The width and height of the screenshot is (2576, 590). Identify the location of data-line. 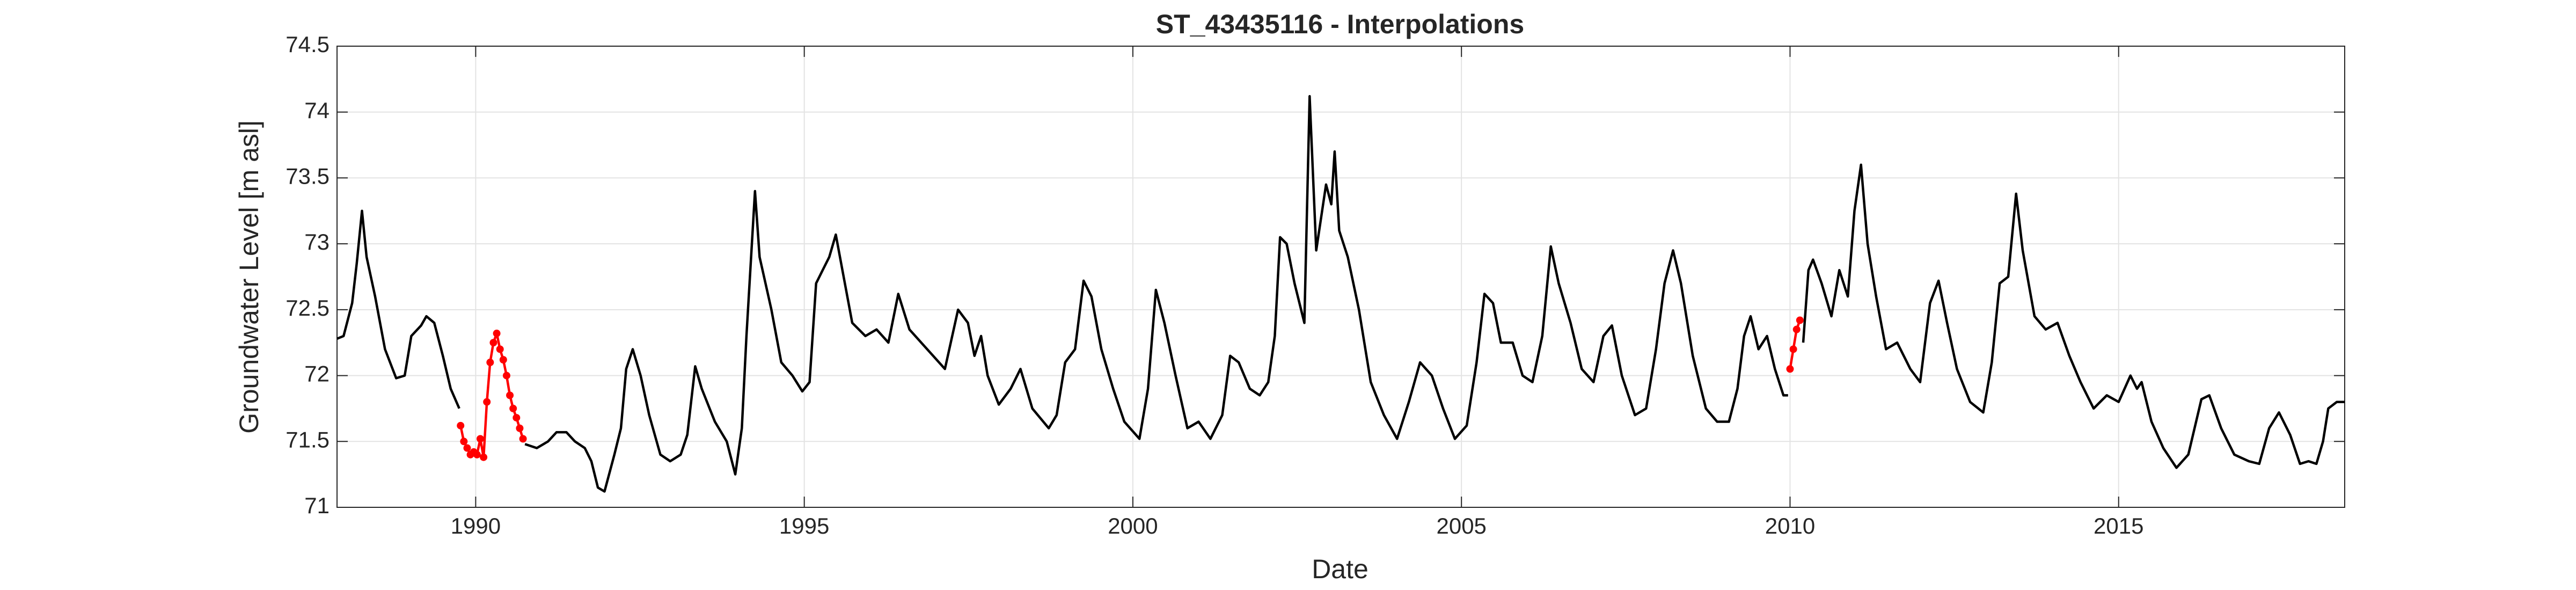
(1795, 344).